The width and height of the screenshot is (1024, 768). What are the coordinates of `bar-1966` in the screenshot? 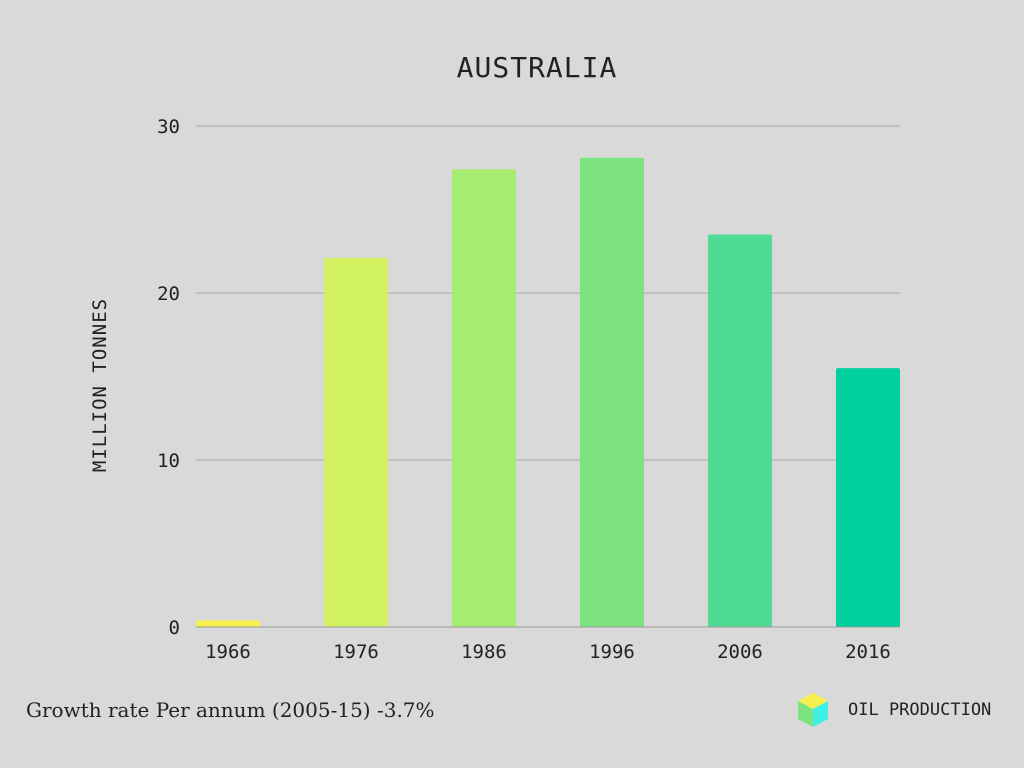 It's located at (228, 623).